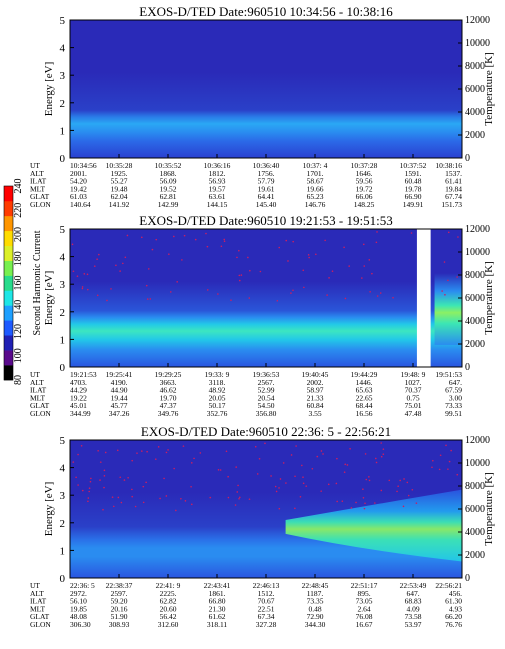 The width and height of the screenshot is (505, 649). What do you see at coordinates (315, 585) in the screenshot?
I see `table-cell: 22:48:45` at bounding box center [315, 585].